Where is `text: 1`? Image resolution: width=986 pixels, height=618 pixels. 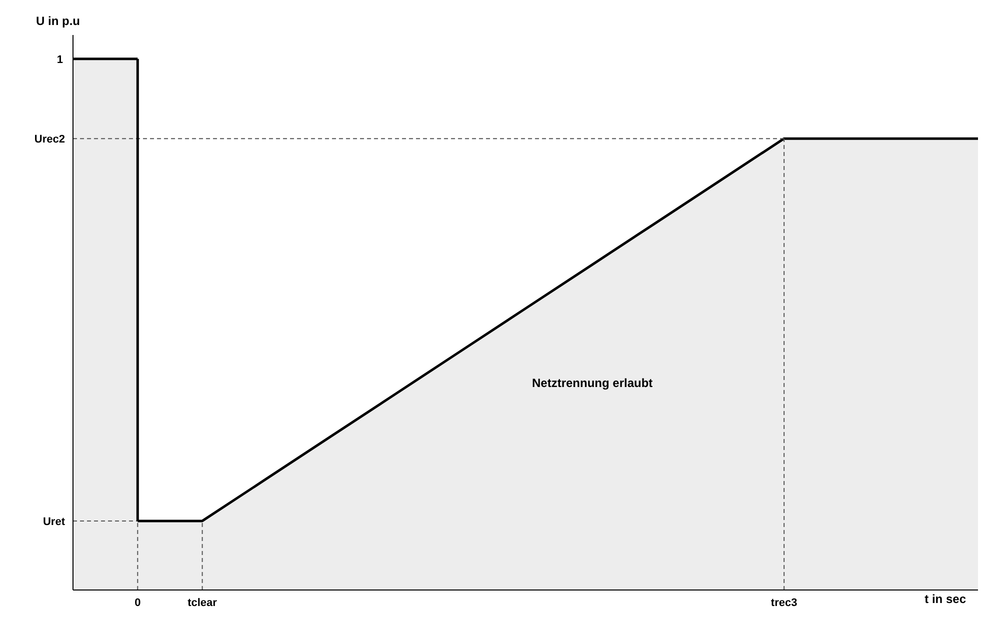
text: 1 is located at coordinates (59, 60).